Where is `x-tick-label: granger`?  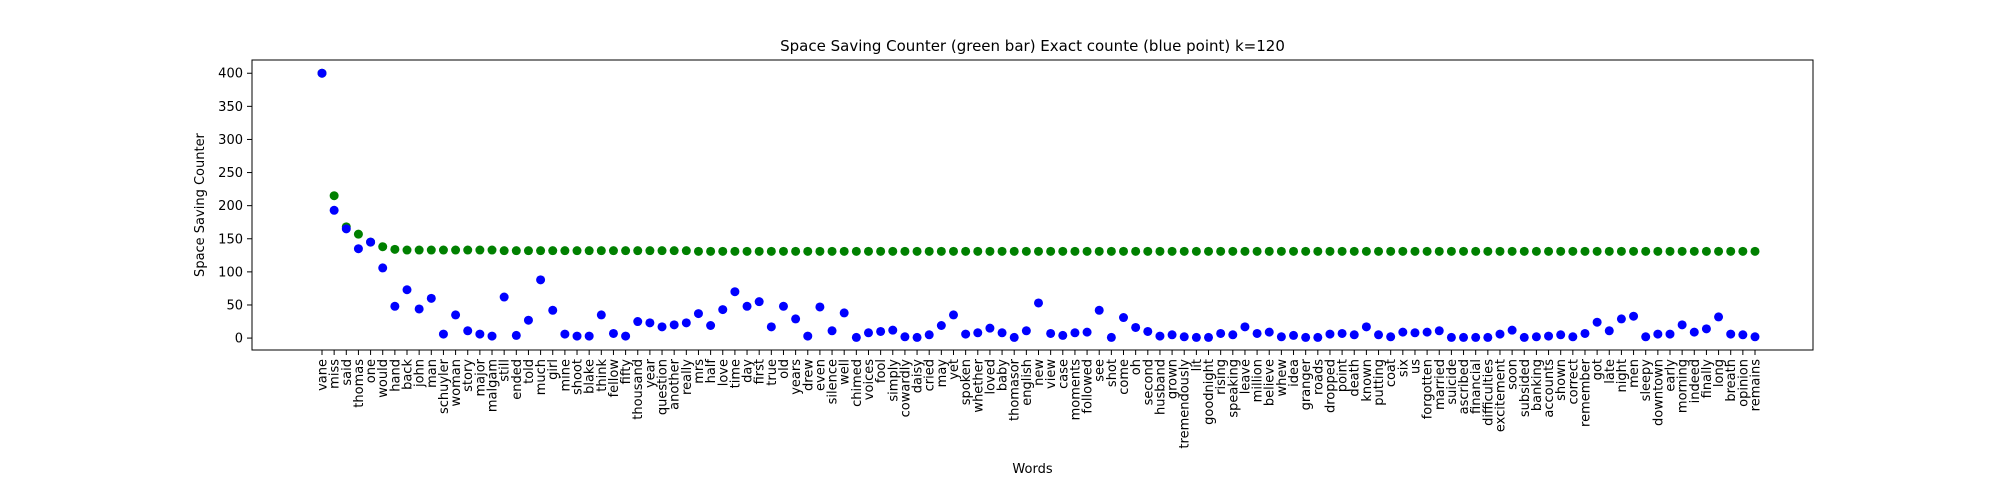 x-tick-label: granger is located at coordinates (1306, 384).